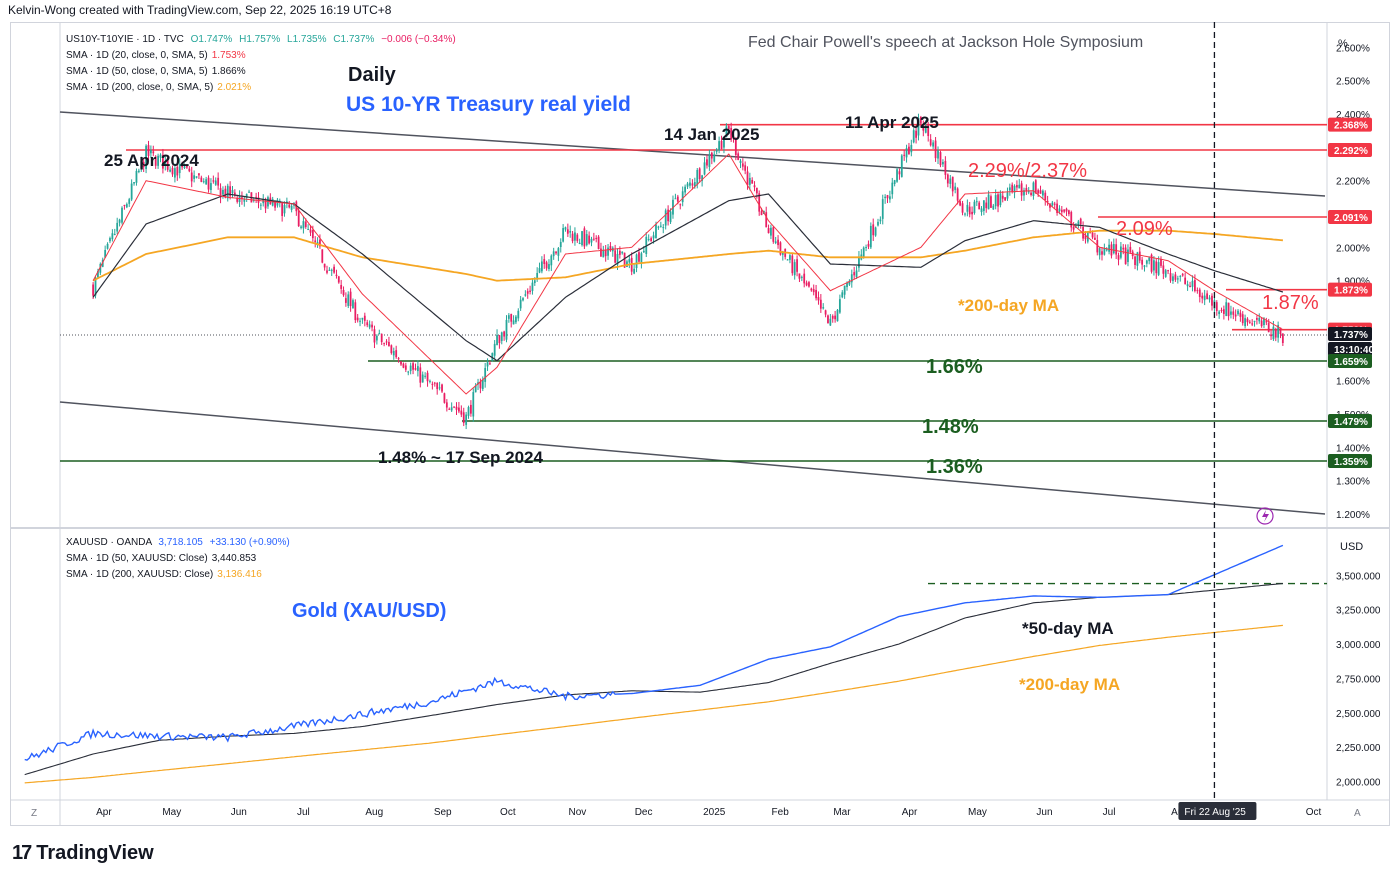 Image resolution: width=1400 pixels, height=884 pixels. I want to click on time-marker-badge, so click(1217, 811).